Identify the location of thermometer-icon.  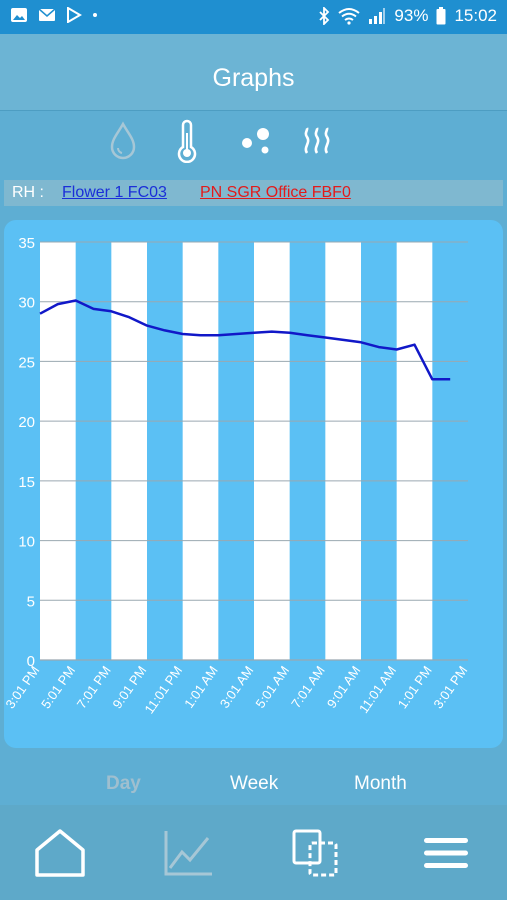
(187, 141).